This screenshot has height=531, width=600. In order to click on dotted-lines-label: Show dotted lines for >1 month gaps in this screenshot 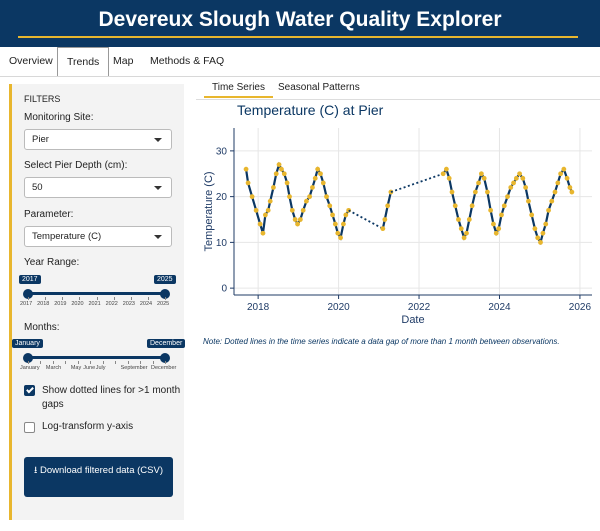, I will do `click(111, 397)`.